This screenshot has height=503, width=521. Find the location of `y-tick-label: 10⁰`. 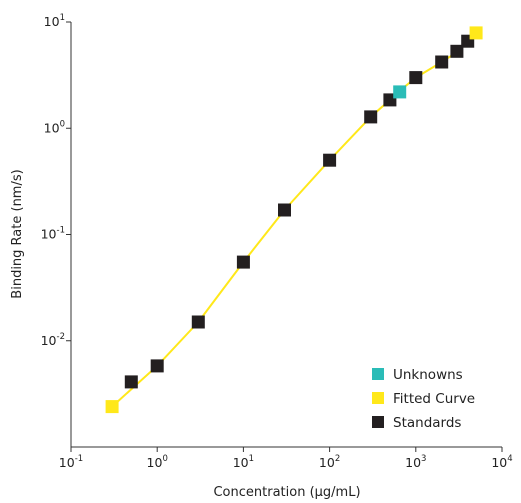

y-tick-label: 10⁰ is located at coordinates (54, 127).